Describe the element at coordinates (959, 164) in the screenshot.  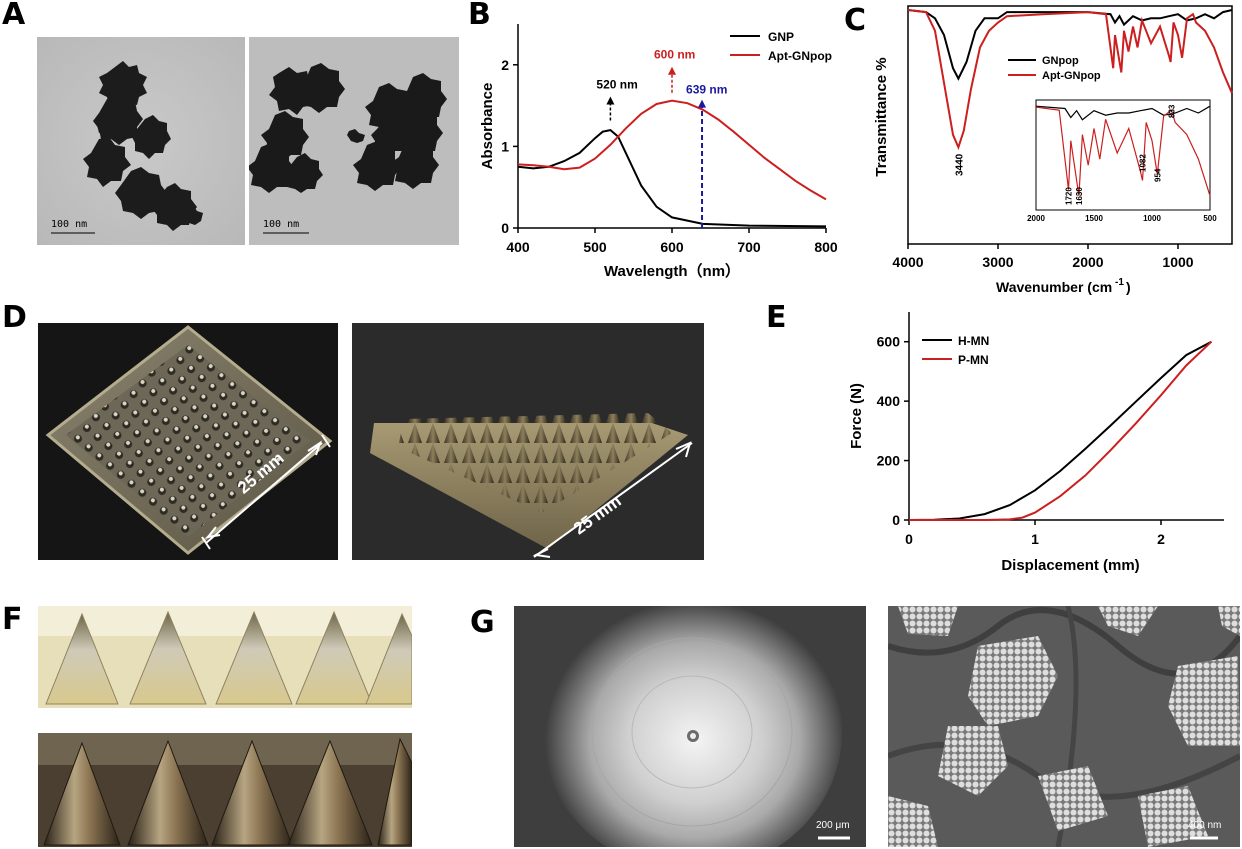
I see `peak-label: 3440` at that location.